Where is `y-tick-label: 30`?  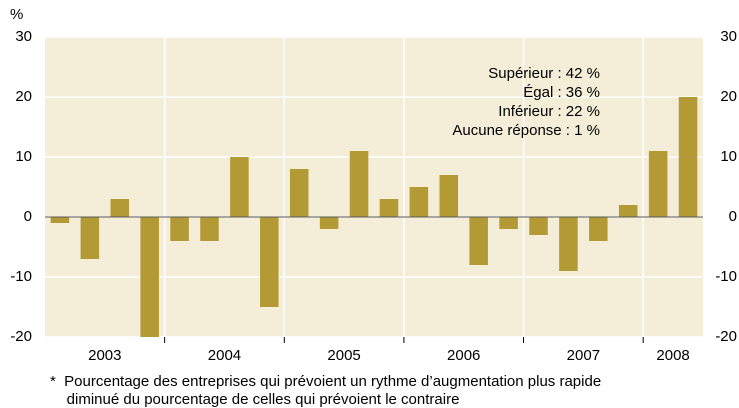 y-tick-label: 30 is located at coordinates (23, 36).